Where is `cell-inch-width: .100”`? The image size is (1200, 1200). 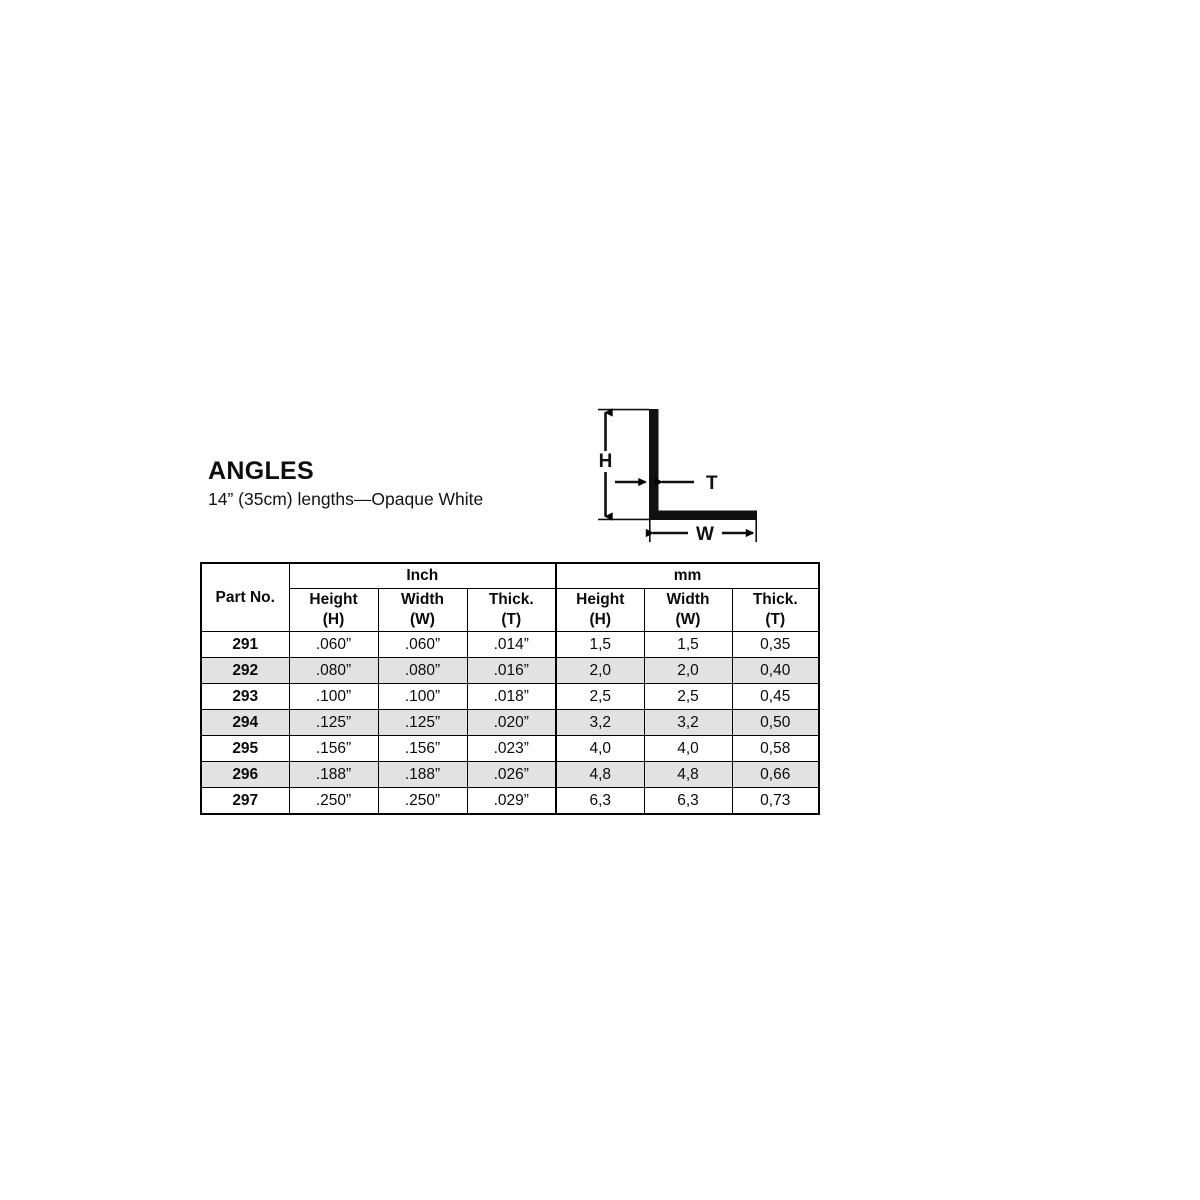 cell-inch-width: .100” is located at coordinates (422, 696).